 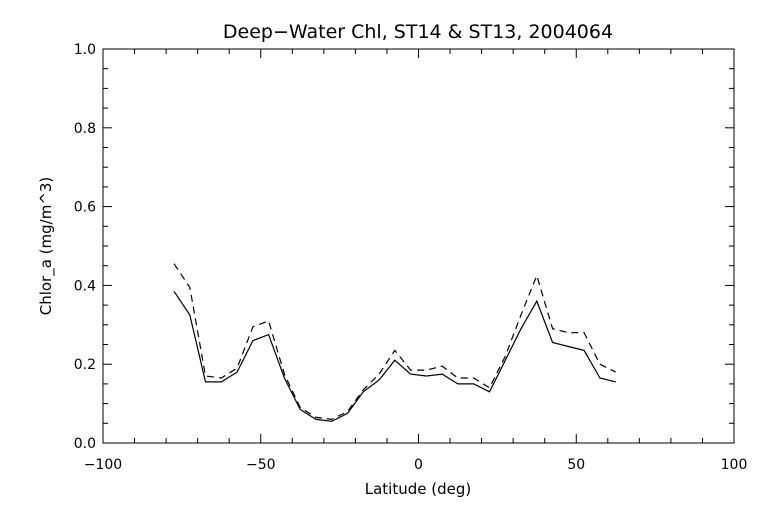 I want to click on y-tick-label: 0.4, so click(x=85, y=286).